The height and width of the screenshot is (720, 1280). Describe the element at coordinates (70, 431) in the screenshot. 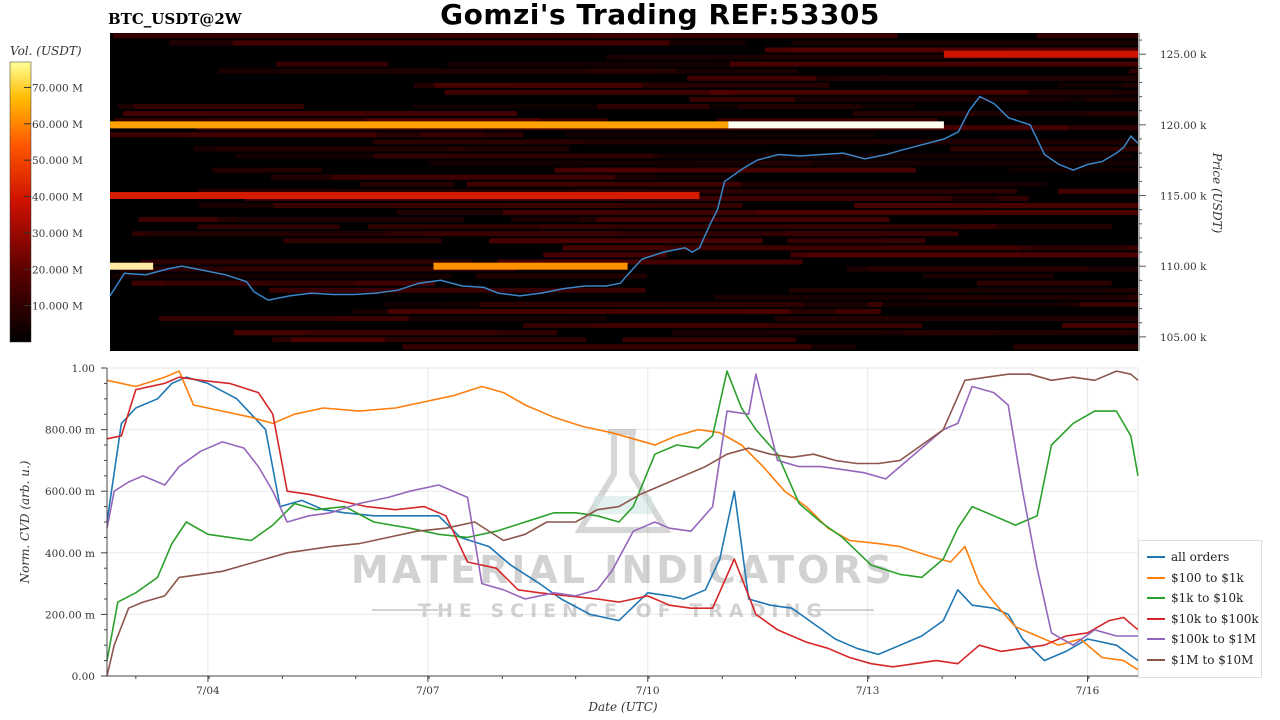

I see `cvd-y-tick-label: 800.00 m` at that location.